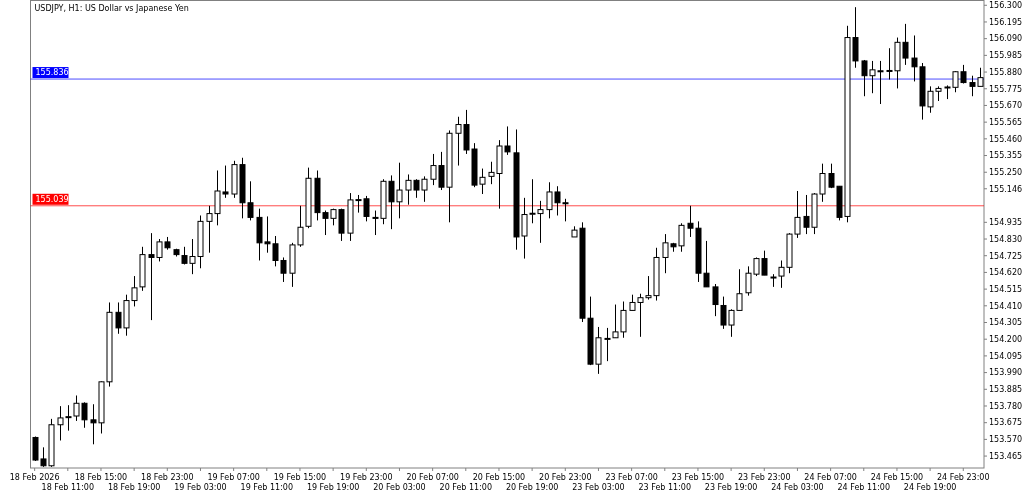  Describe the element at coordinates (333, 487) in the screenshot. I see `x-tick-label: 19 Feb 19:00` at that location.